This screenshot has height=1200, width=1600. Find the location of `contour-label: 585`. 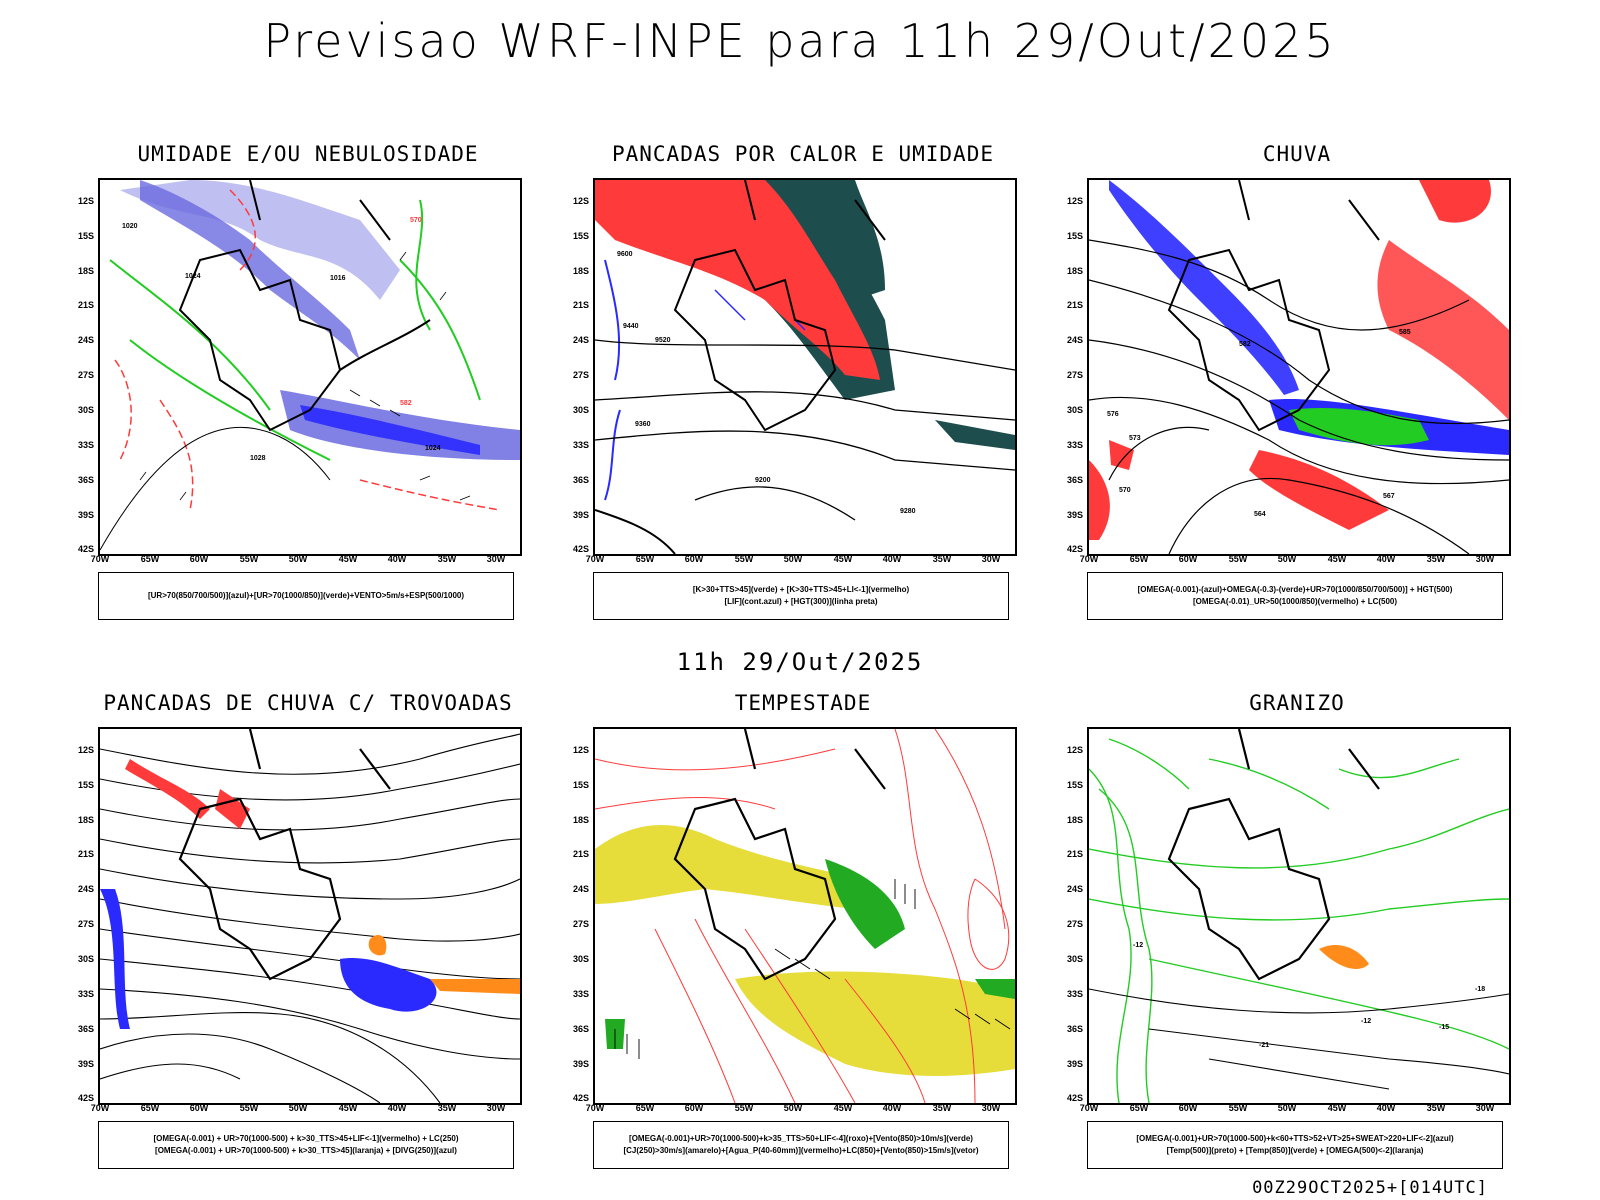

contour-label: 585 is located at coordinates (1405, 332).